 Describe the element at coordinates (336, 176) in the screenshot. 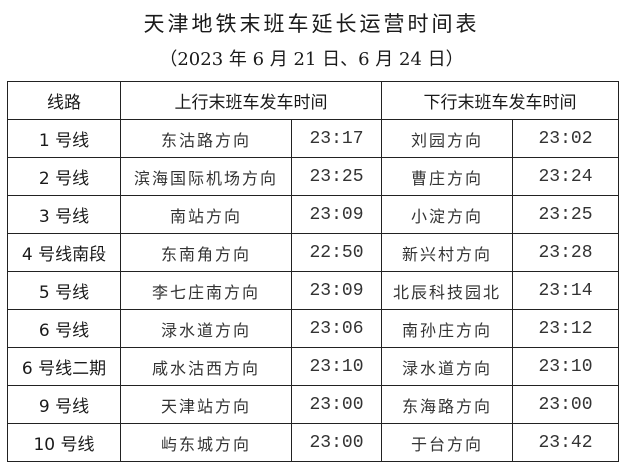

I see `up-time-cell: 23:25` at that location.